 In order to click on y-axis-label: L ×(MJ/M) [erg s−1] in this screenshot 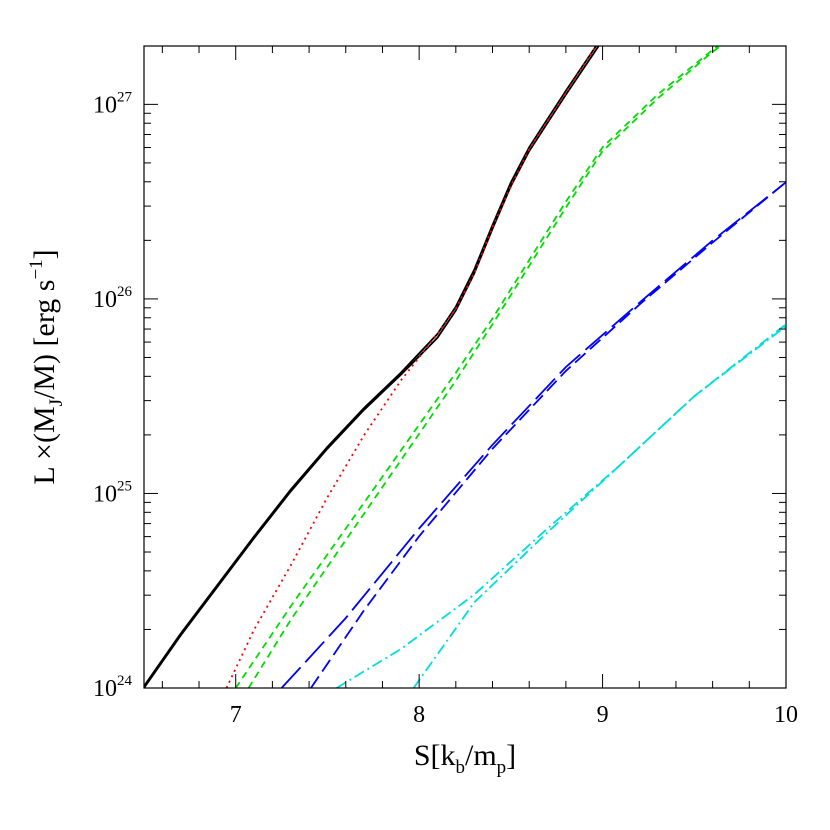, I will do `click(46, 366)`.